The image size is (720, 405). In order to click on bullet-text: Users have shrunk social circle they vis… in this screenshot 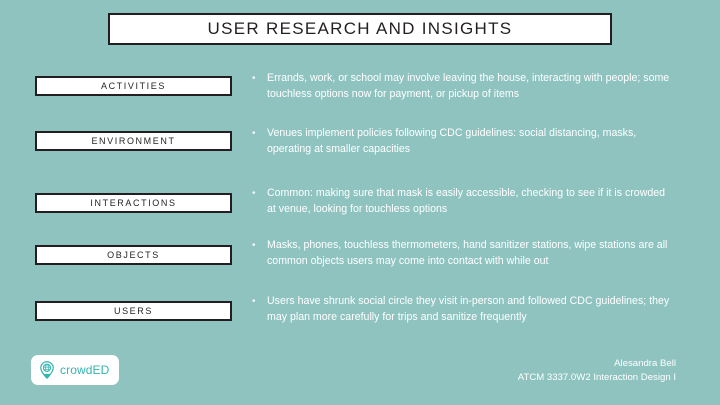, I will do `click(468, 309)`.